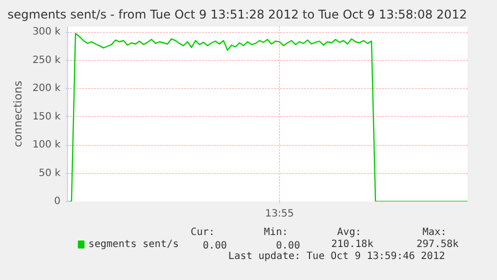 The image size is (497, 280). I want to click on text: Last update: Tue Oct 9 13:59:46 2012, so click(337, 256).